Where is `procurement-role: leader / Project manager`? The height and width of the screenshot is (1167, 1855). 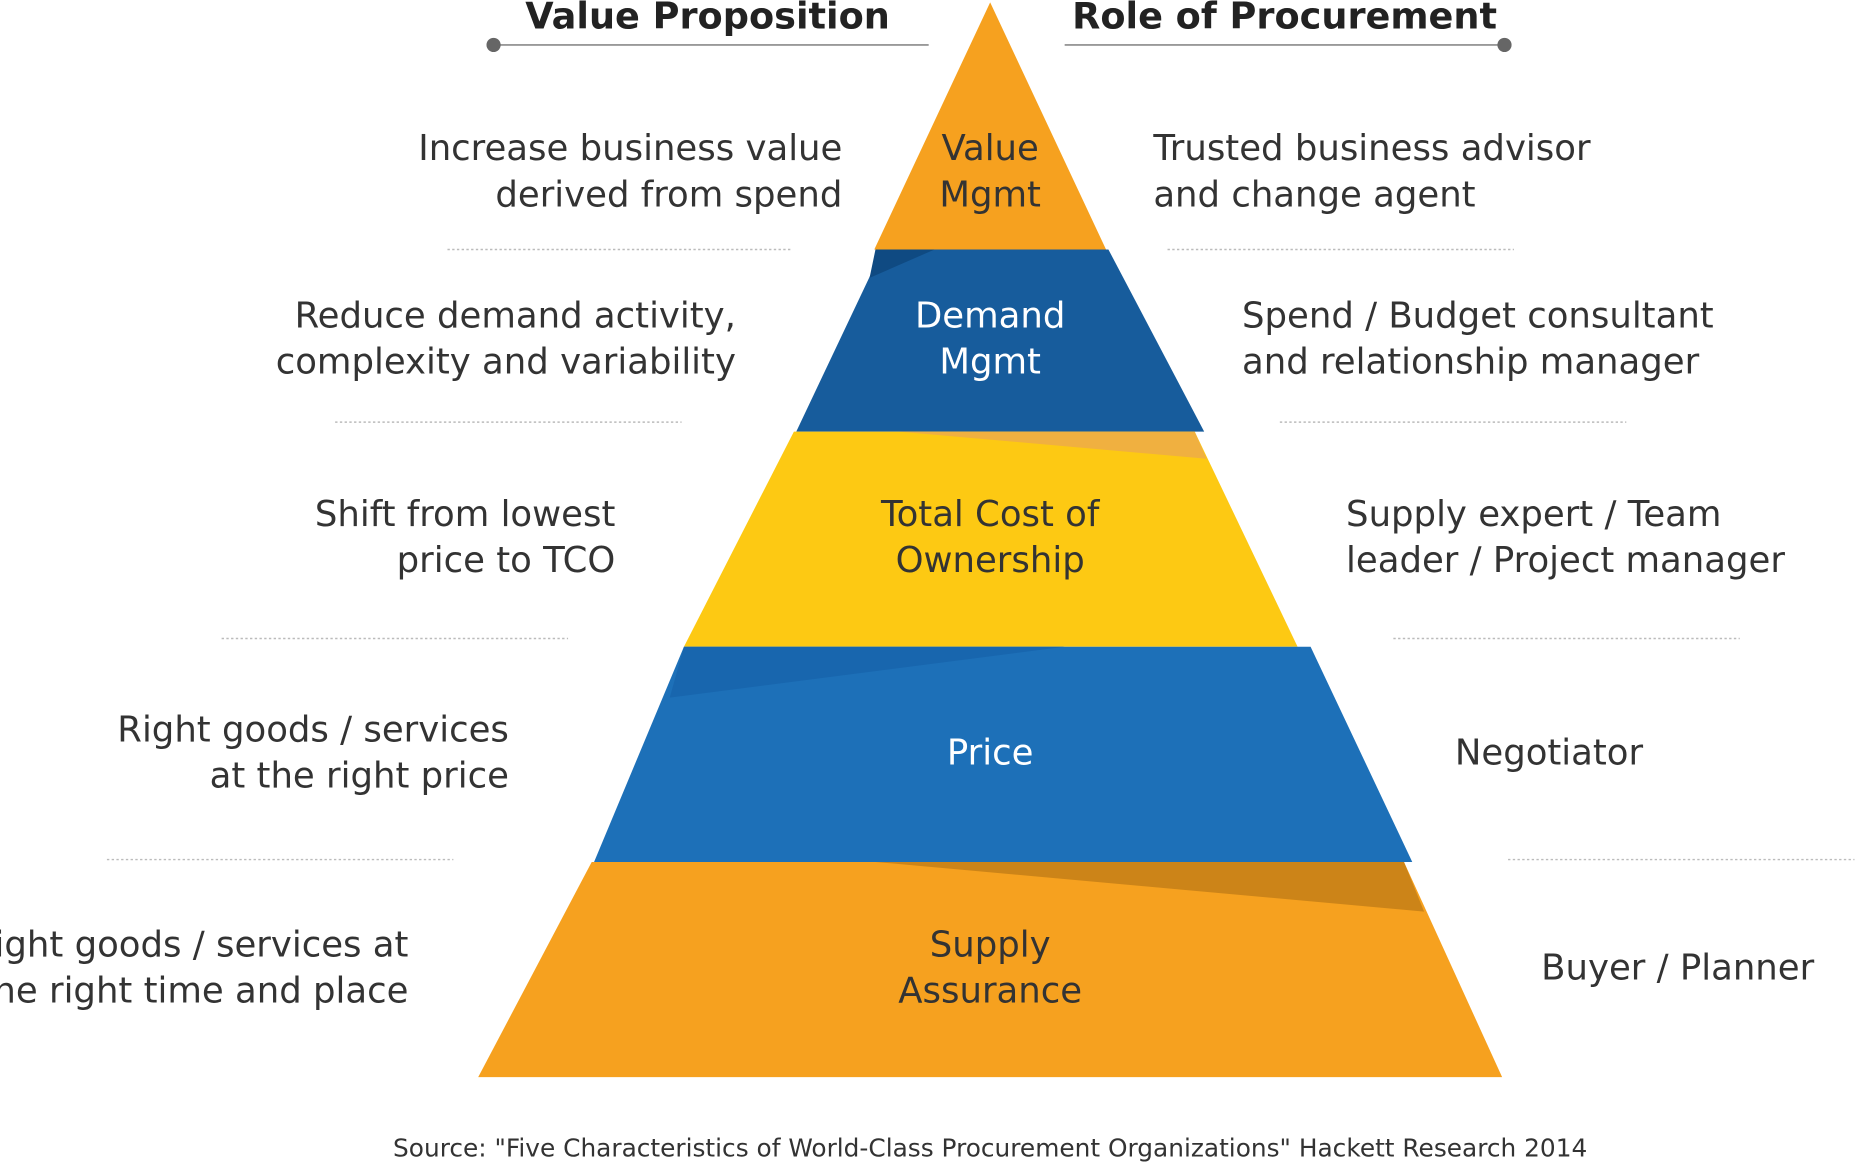 procurement-role: leader / Project manager is located at coordinates (1565, 560).